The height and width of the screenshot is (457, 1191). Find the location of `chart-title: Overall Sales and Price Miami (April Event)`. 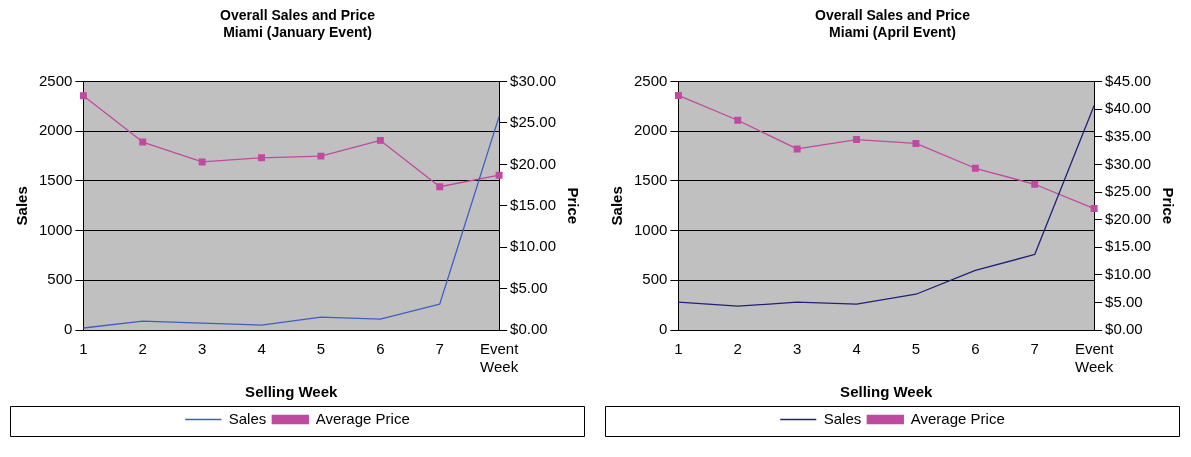

chart-title: Overall Sales and Price Miami (April Event) is located at coordinates (893, 24).